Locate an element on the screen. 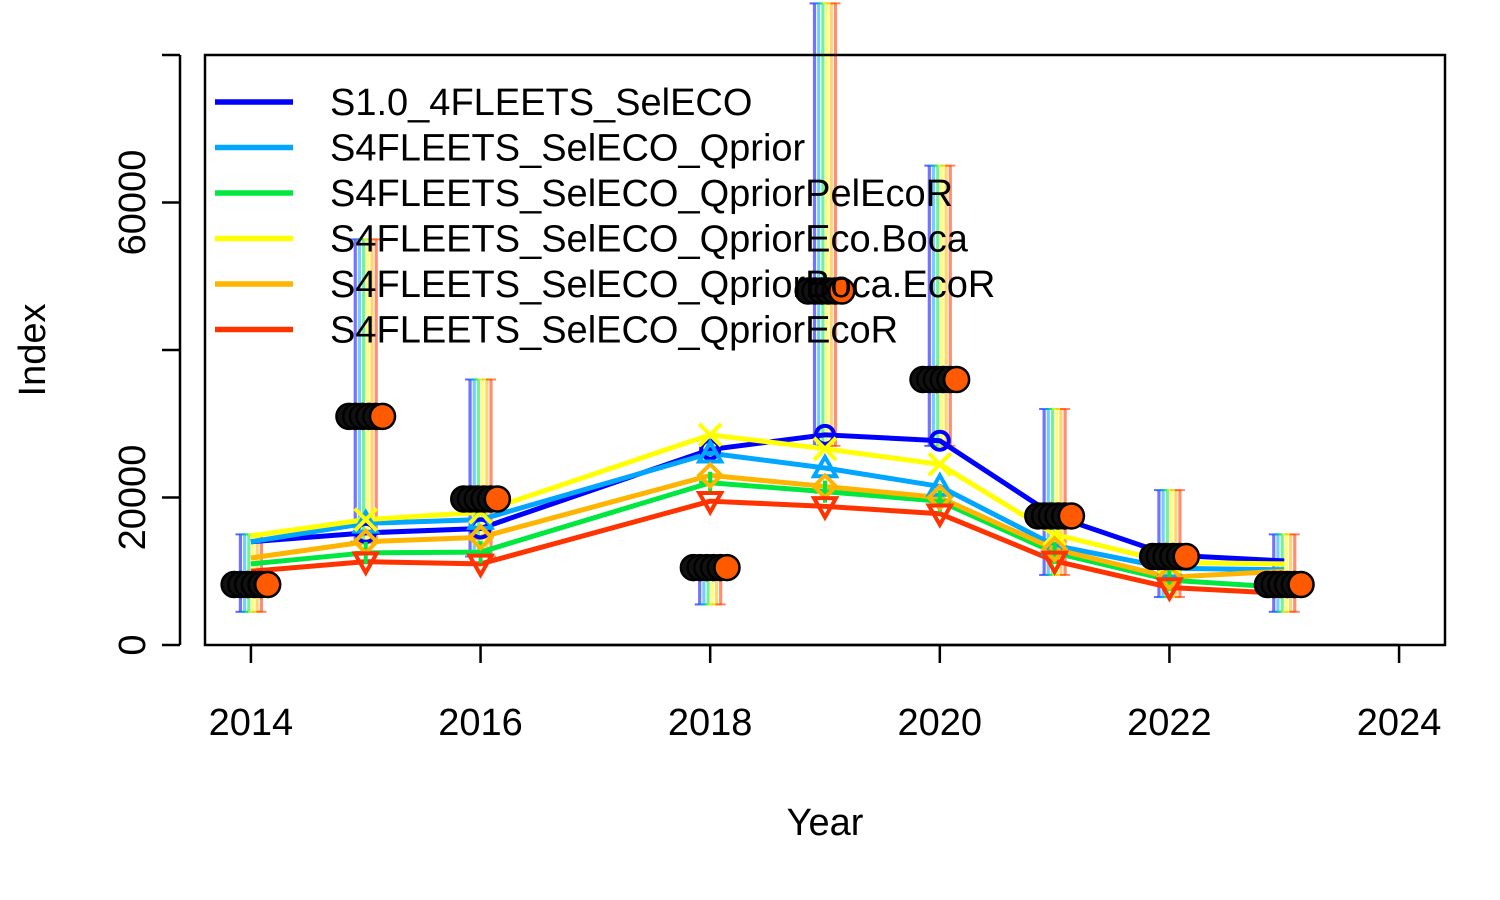  legend-label: S4FLEETS_SelECO_QpriorEco.Boca is located at coordinates (649, 240).